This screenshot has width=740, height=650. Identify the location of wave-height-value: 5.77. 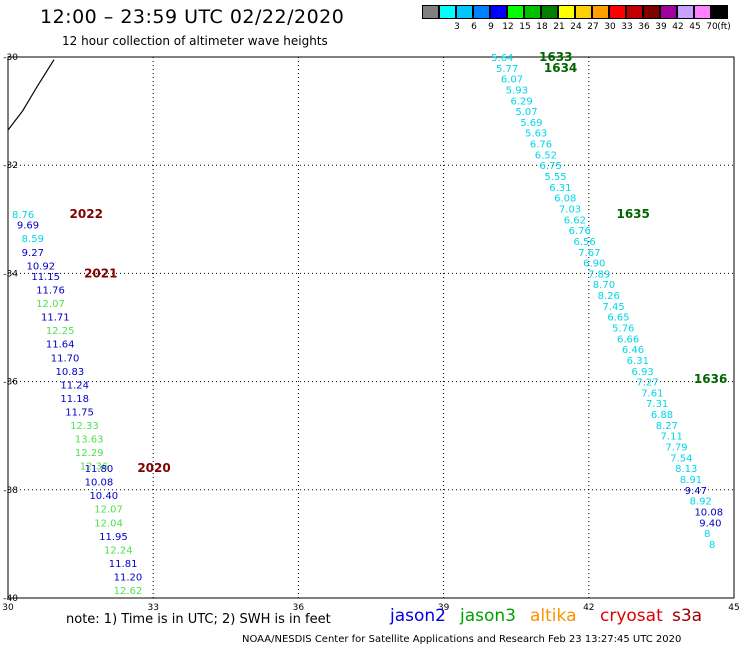
(507, 69).